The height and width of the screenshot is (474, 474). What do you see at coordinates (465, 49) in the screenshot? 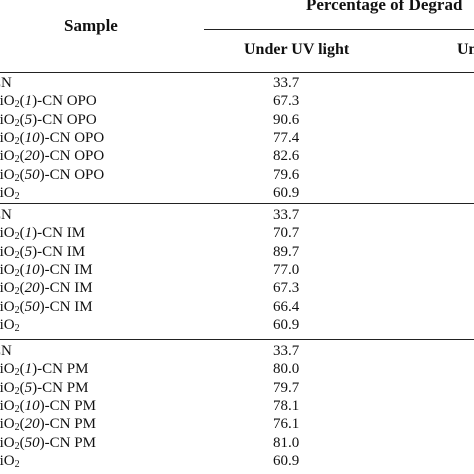
I see `visible-light-column-header: Un` at bounding box center [465, 49].